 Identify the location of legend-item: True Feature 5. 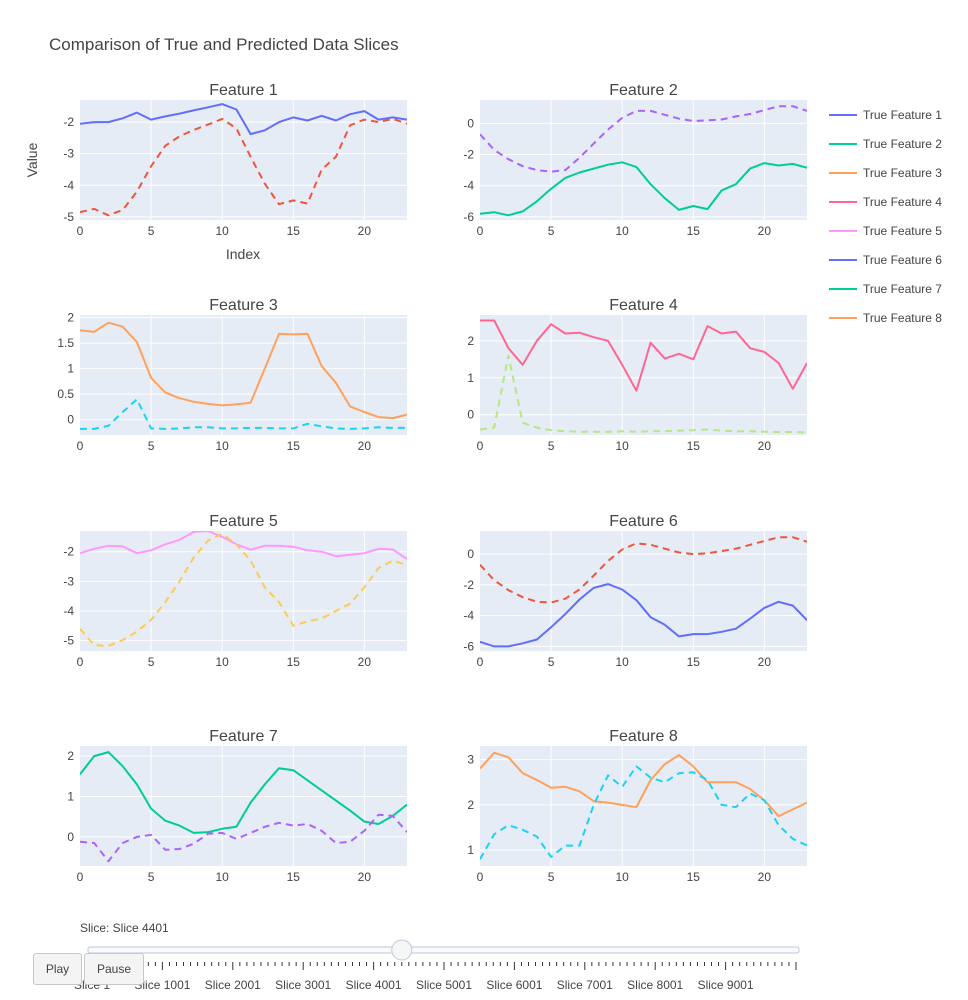
(885, 231).